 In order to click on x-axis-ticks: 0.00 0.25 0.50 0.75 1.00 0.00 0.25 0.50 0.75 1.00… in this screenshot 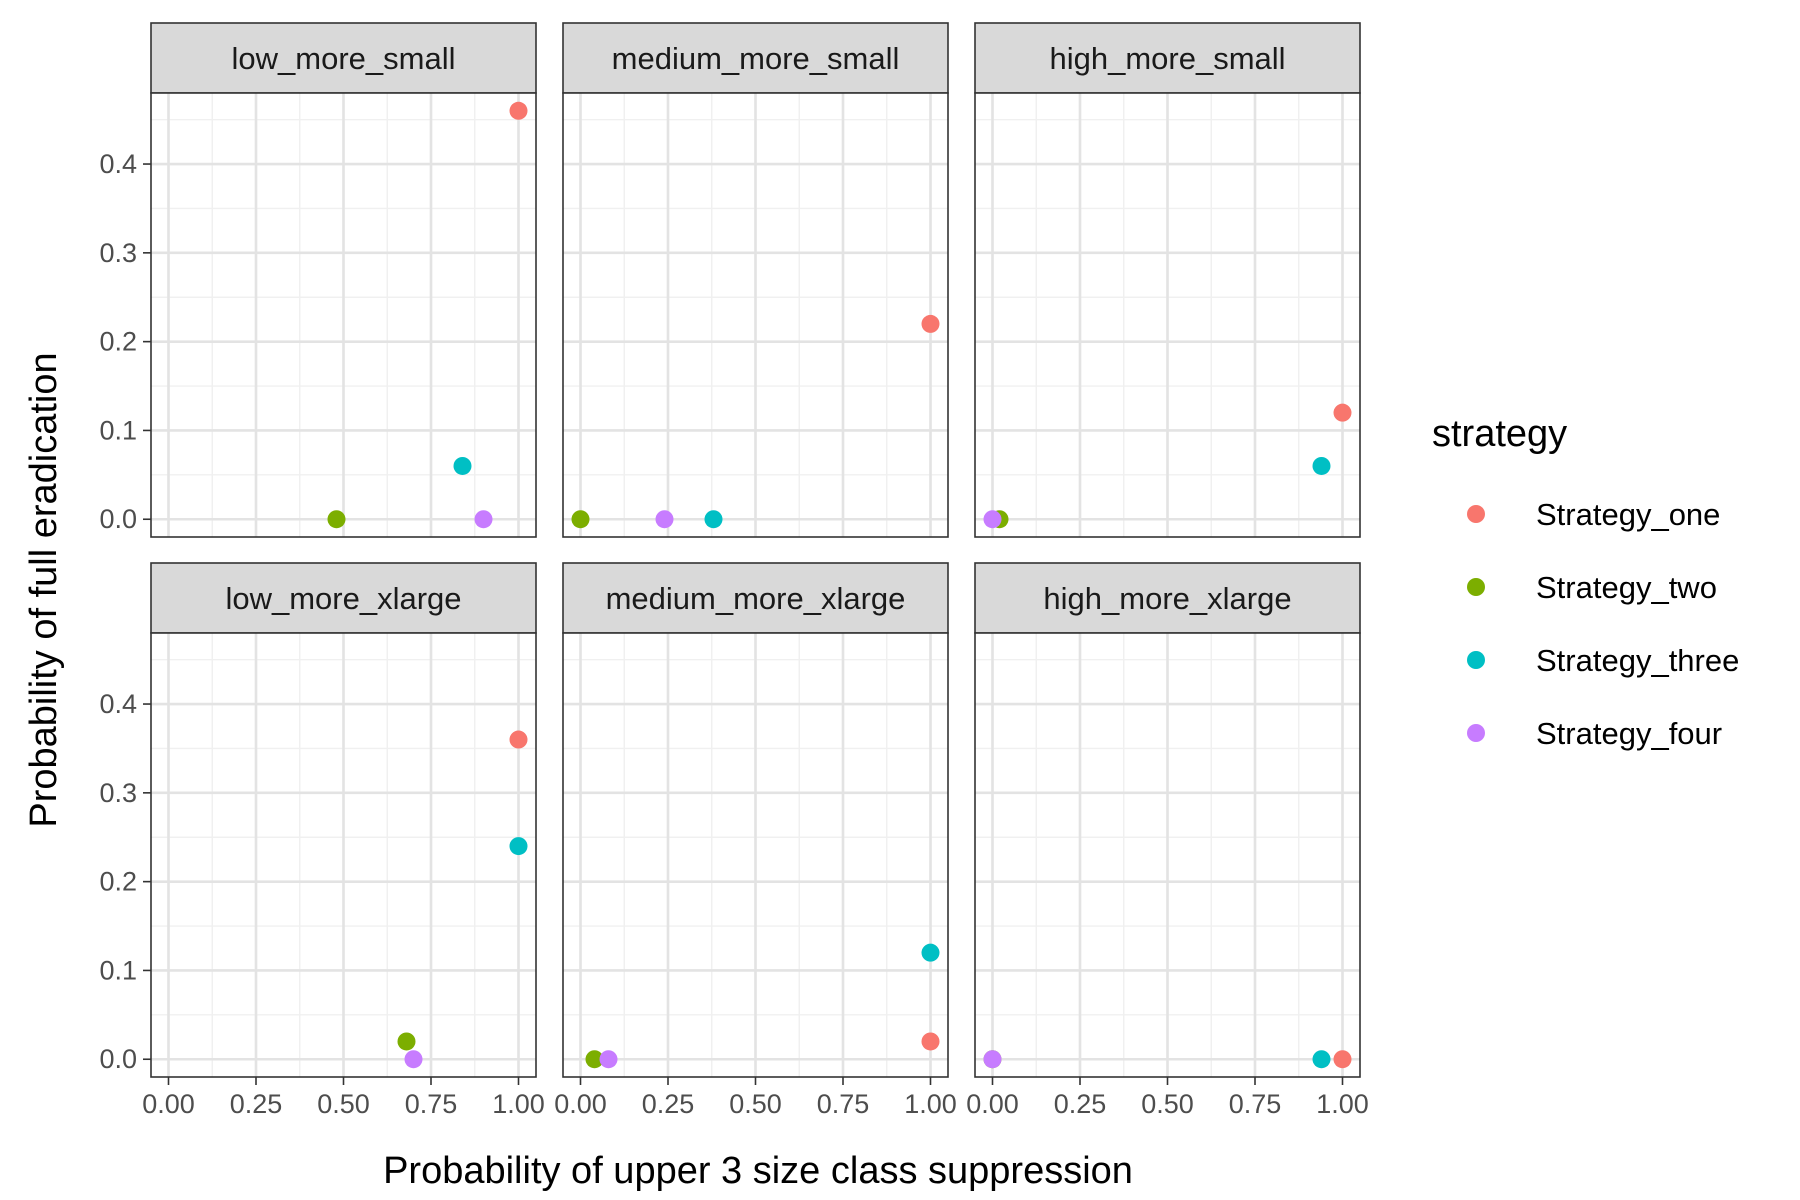, I will do `click(755, 1098)`.